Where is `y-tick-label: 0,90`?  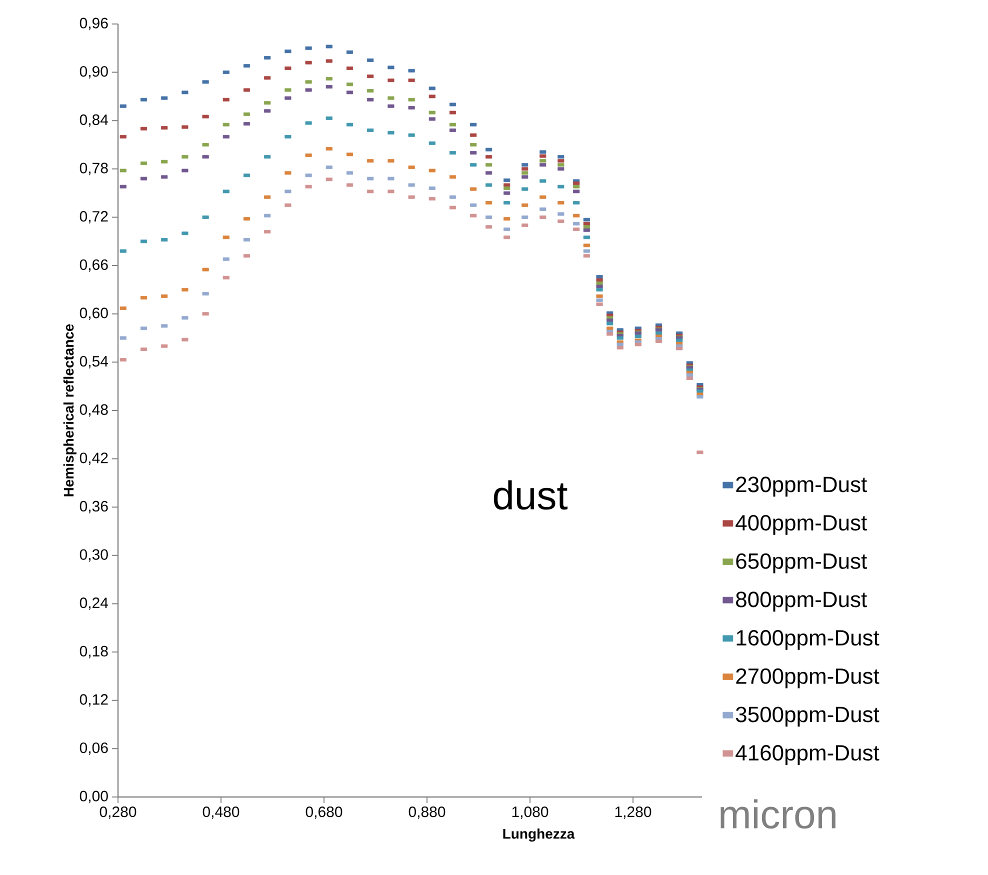 y-tick-label: 0,90 is located at coordinates (94, 72).